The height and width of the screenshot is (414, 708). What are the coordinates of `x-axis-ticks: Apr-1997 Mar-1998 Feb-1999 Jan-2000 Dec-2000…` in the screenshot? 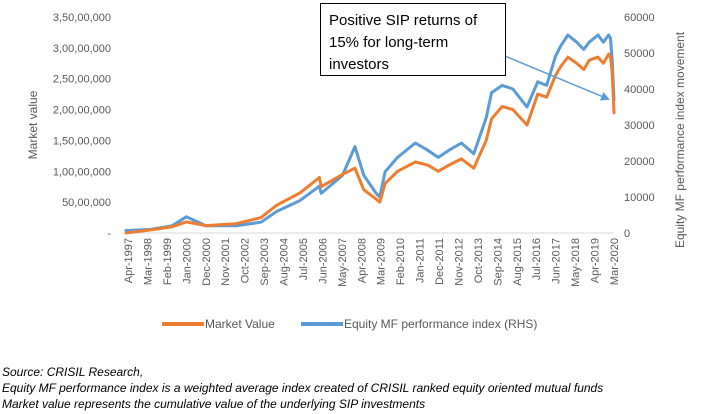 It's located at (372, 262).